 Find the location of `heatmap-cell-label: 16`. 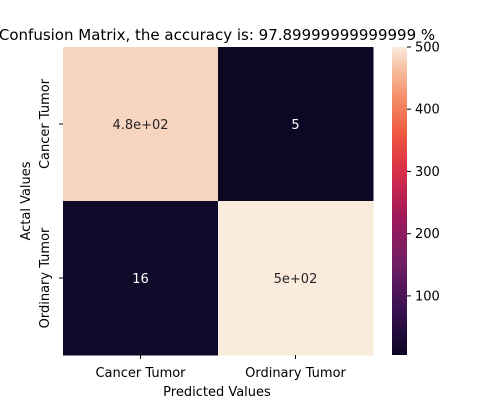

heatmap-cell-label: 16 is located at coordinates (140, 279).